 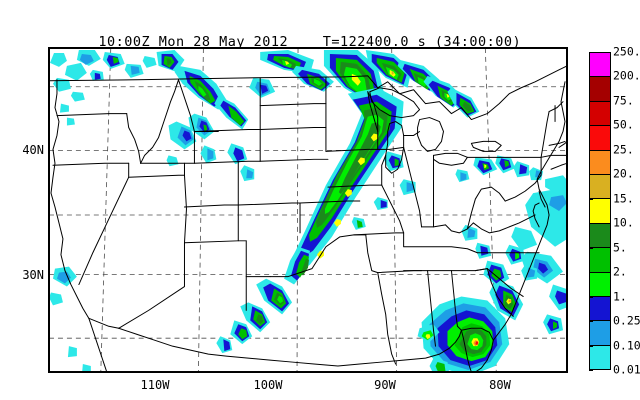 I want to click on precip-southern-plains, so click(x=254, y=316).